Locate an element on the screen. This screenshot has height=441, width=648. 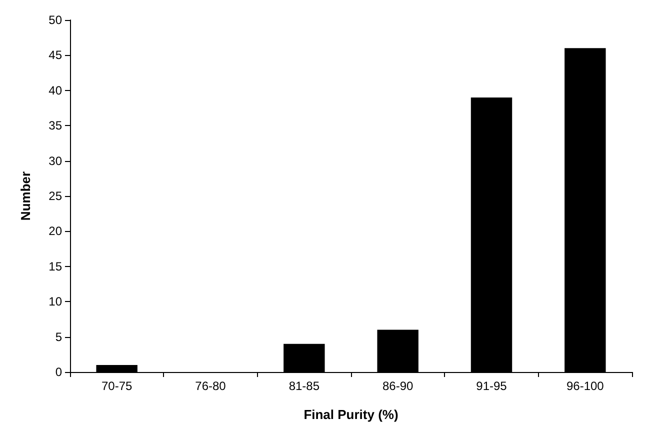
x-tick-label: 91-95 is located at coordinates (492, 386).